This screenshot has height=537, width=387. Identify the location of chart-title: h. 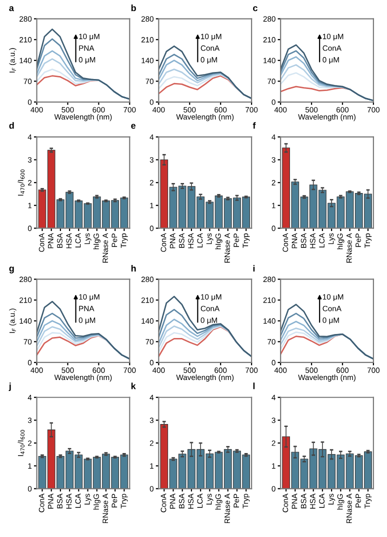
(133, 268).